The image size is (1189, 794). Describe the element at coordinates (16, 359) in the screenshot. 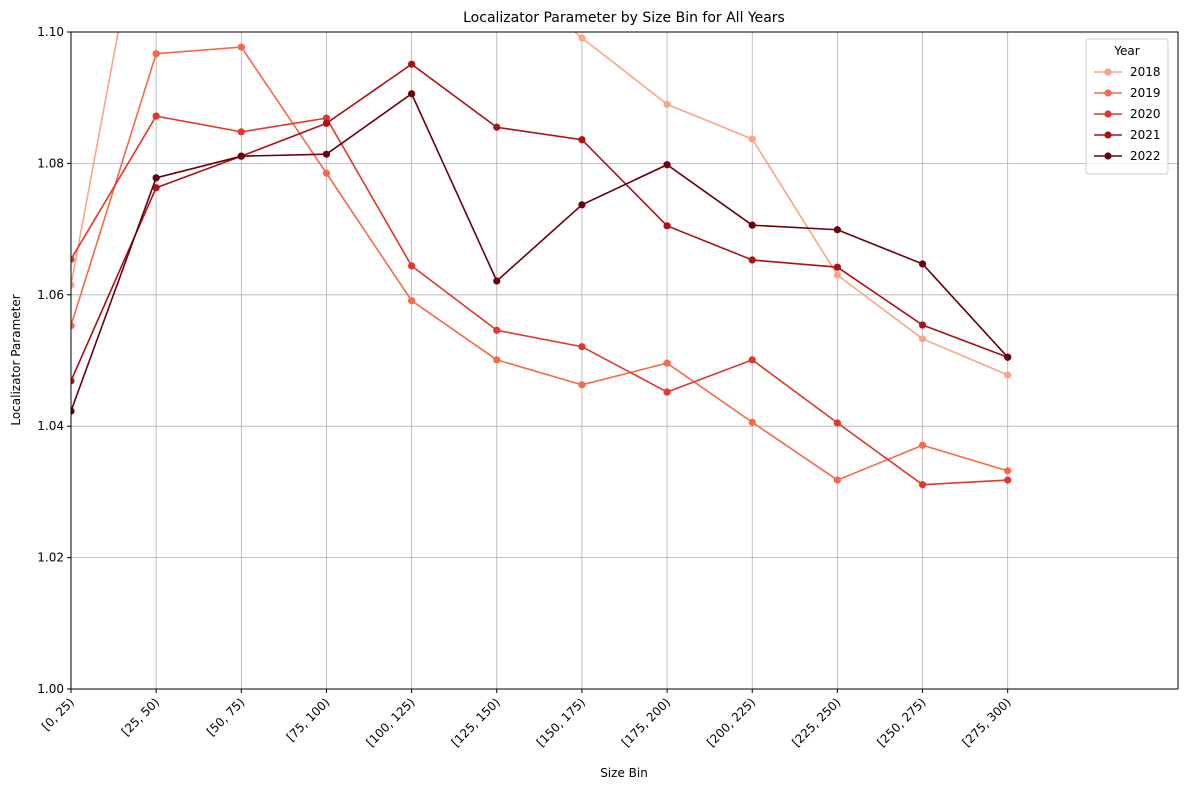

I see `y-axis-label: Localizator Parameter` at that location.